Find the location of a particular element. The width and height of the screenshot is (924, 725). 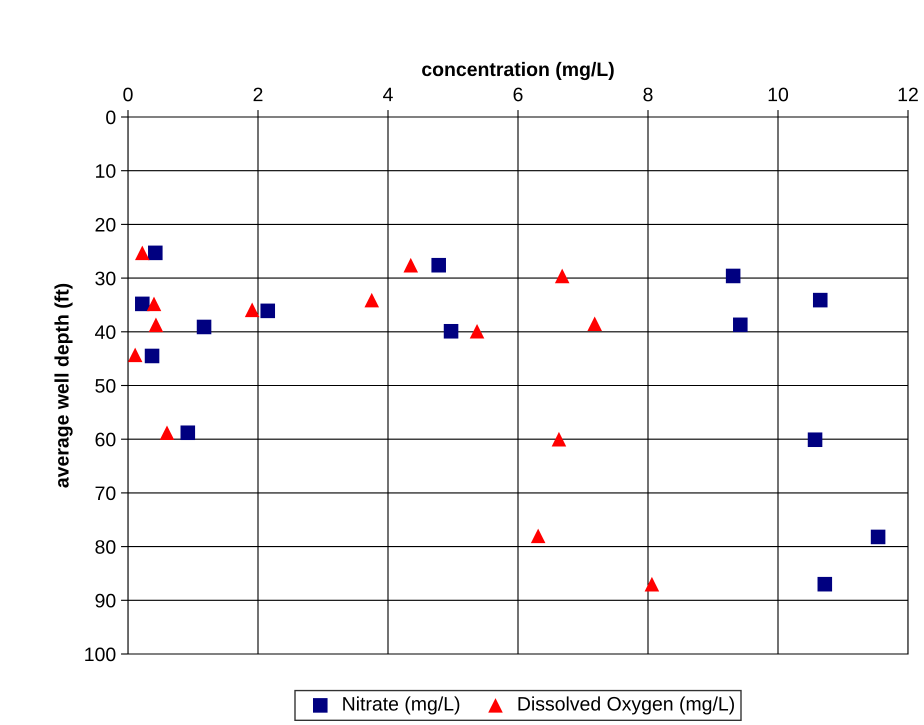

y-tick-label: 40 is located at coordinates (105, 332).